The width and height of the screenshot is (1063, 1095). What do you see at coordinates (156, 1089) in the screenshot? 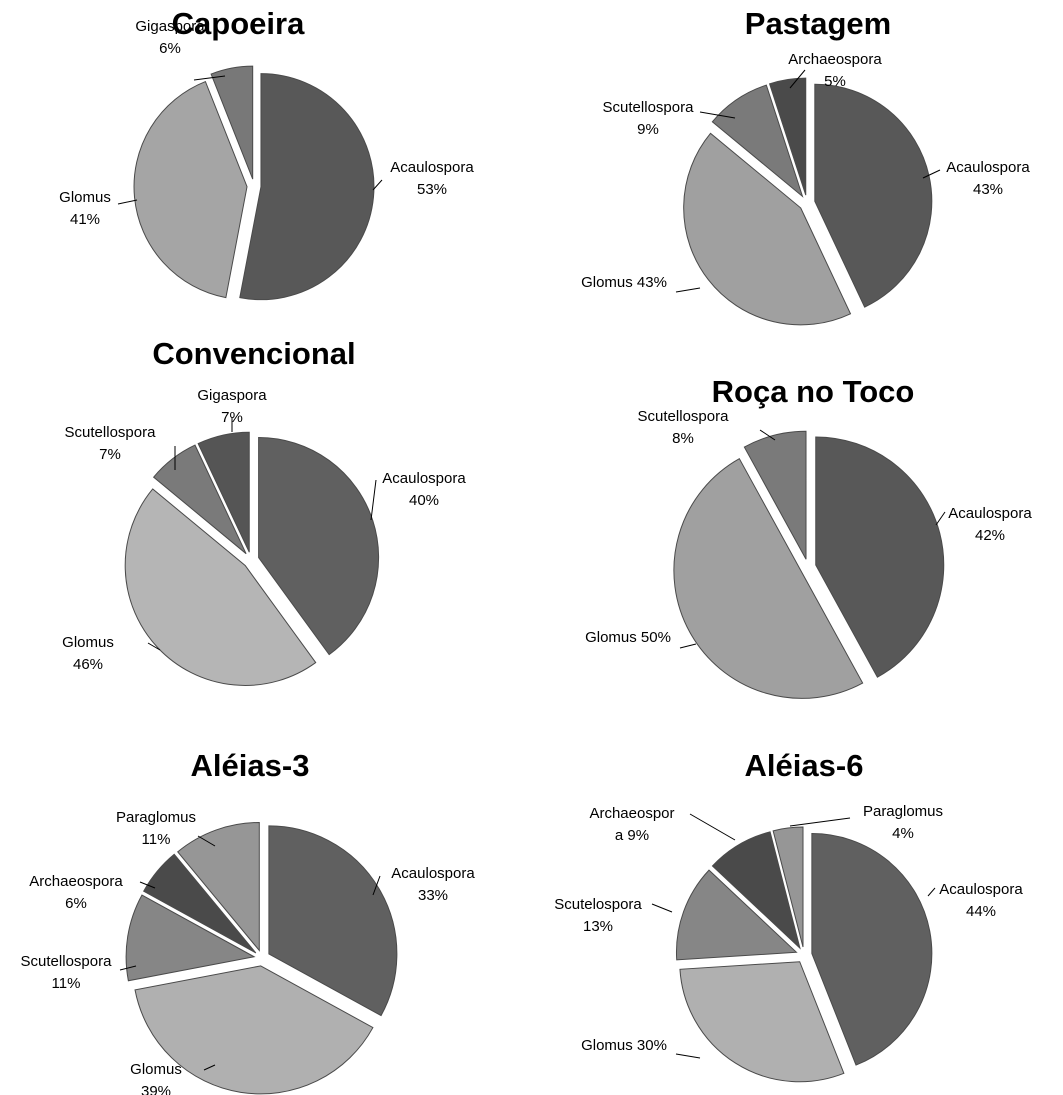
I see `aleias-3-label-line: 39%` at bounding box center [156, 1089].